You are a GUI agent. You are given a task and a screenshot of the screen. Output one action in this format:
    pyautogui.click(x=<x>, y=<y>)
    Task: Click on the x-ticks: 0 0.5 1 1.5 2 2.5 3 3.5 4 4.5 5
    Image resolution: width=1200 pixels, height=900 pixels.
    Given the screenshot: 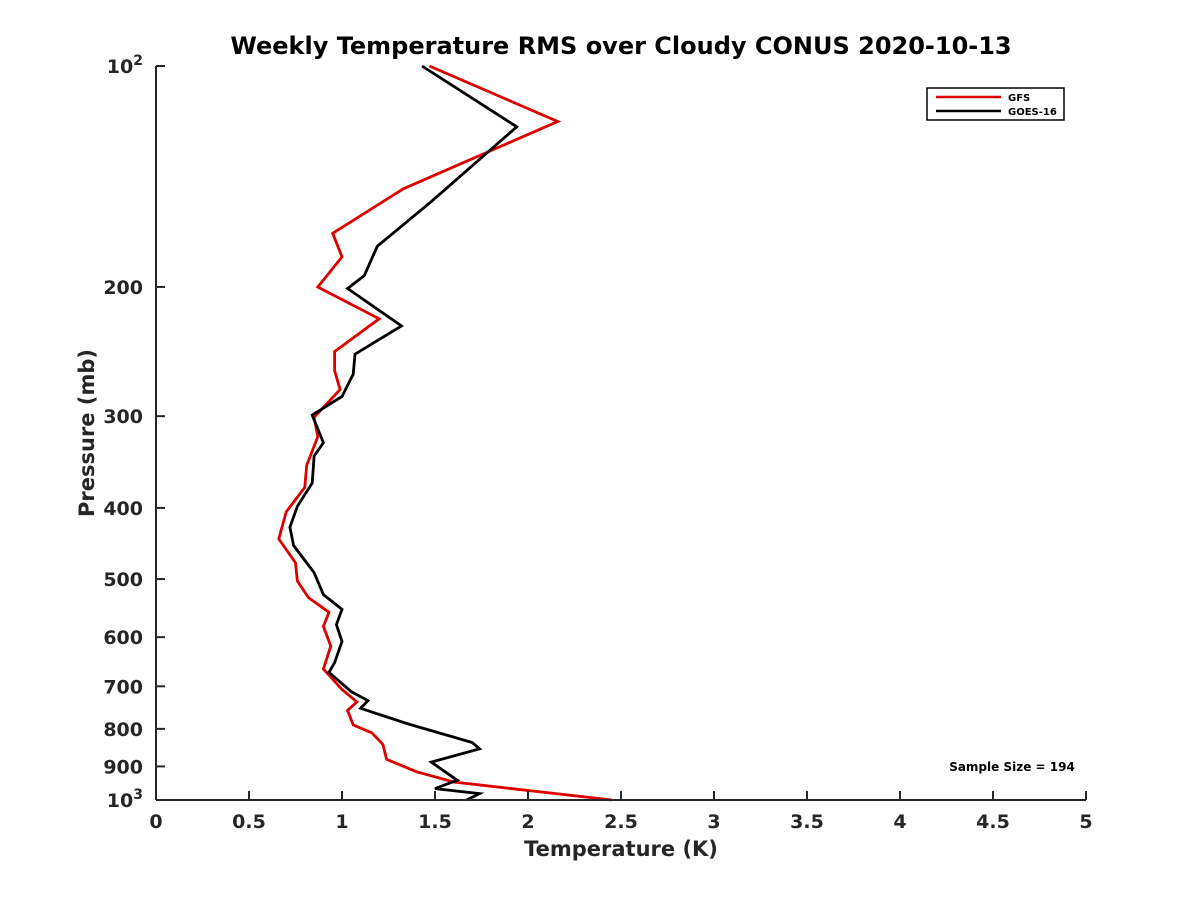 What is the action you would take?
    pyautogui.click(x=621, y=812)
    